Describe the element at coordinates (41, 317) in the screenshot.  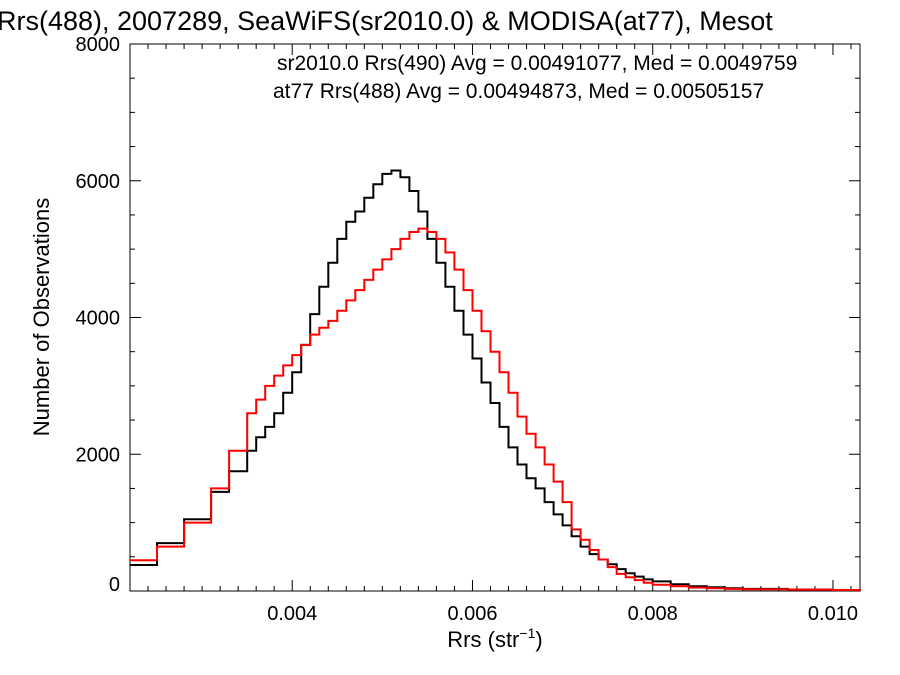
I see `y-axis-label: Number of Observations` at that location.